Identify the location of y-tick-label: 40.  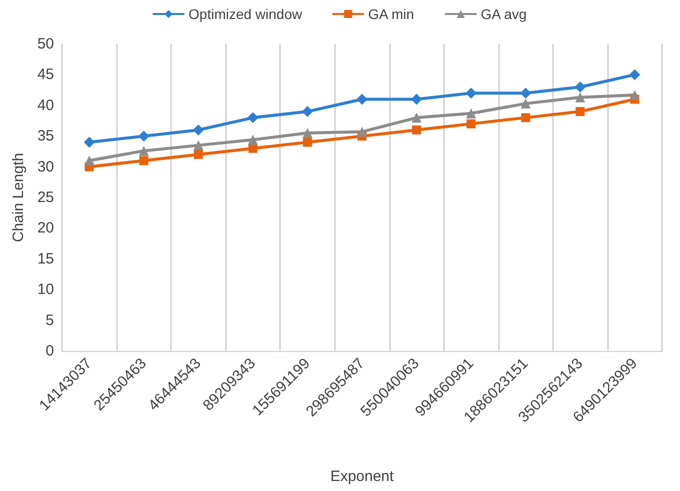
(45, 105).